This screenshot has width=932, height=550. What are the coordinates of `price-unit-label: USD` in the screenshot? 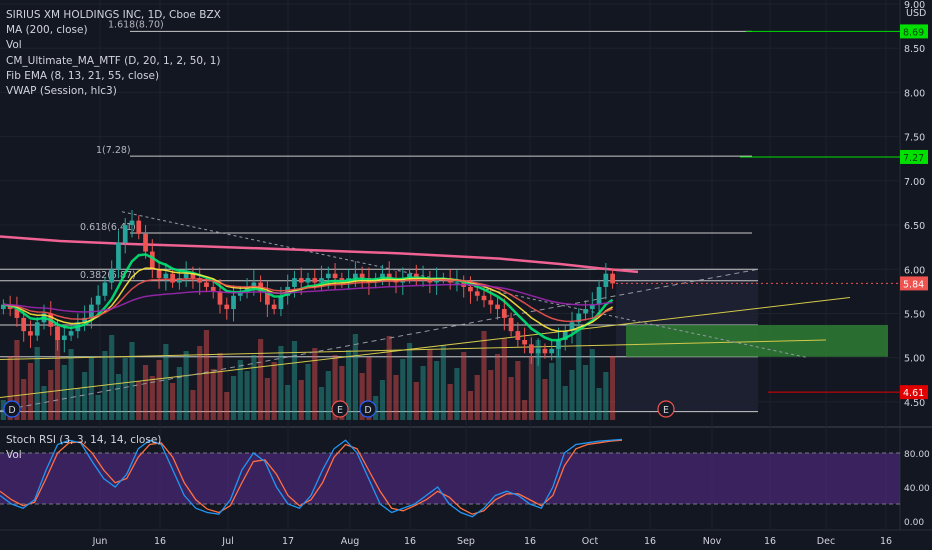 It's located at (916, 13).